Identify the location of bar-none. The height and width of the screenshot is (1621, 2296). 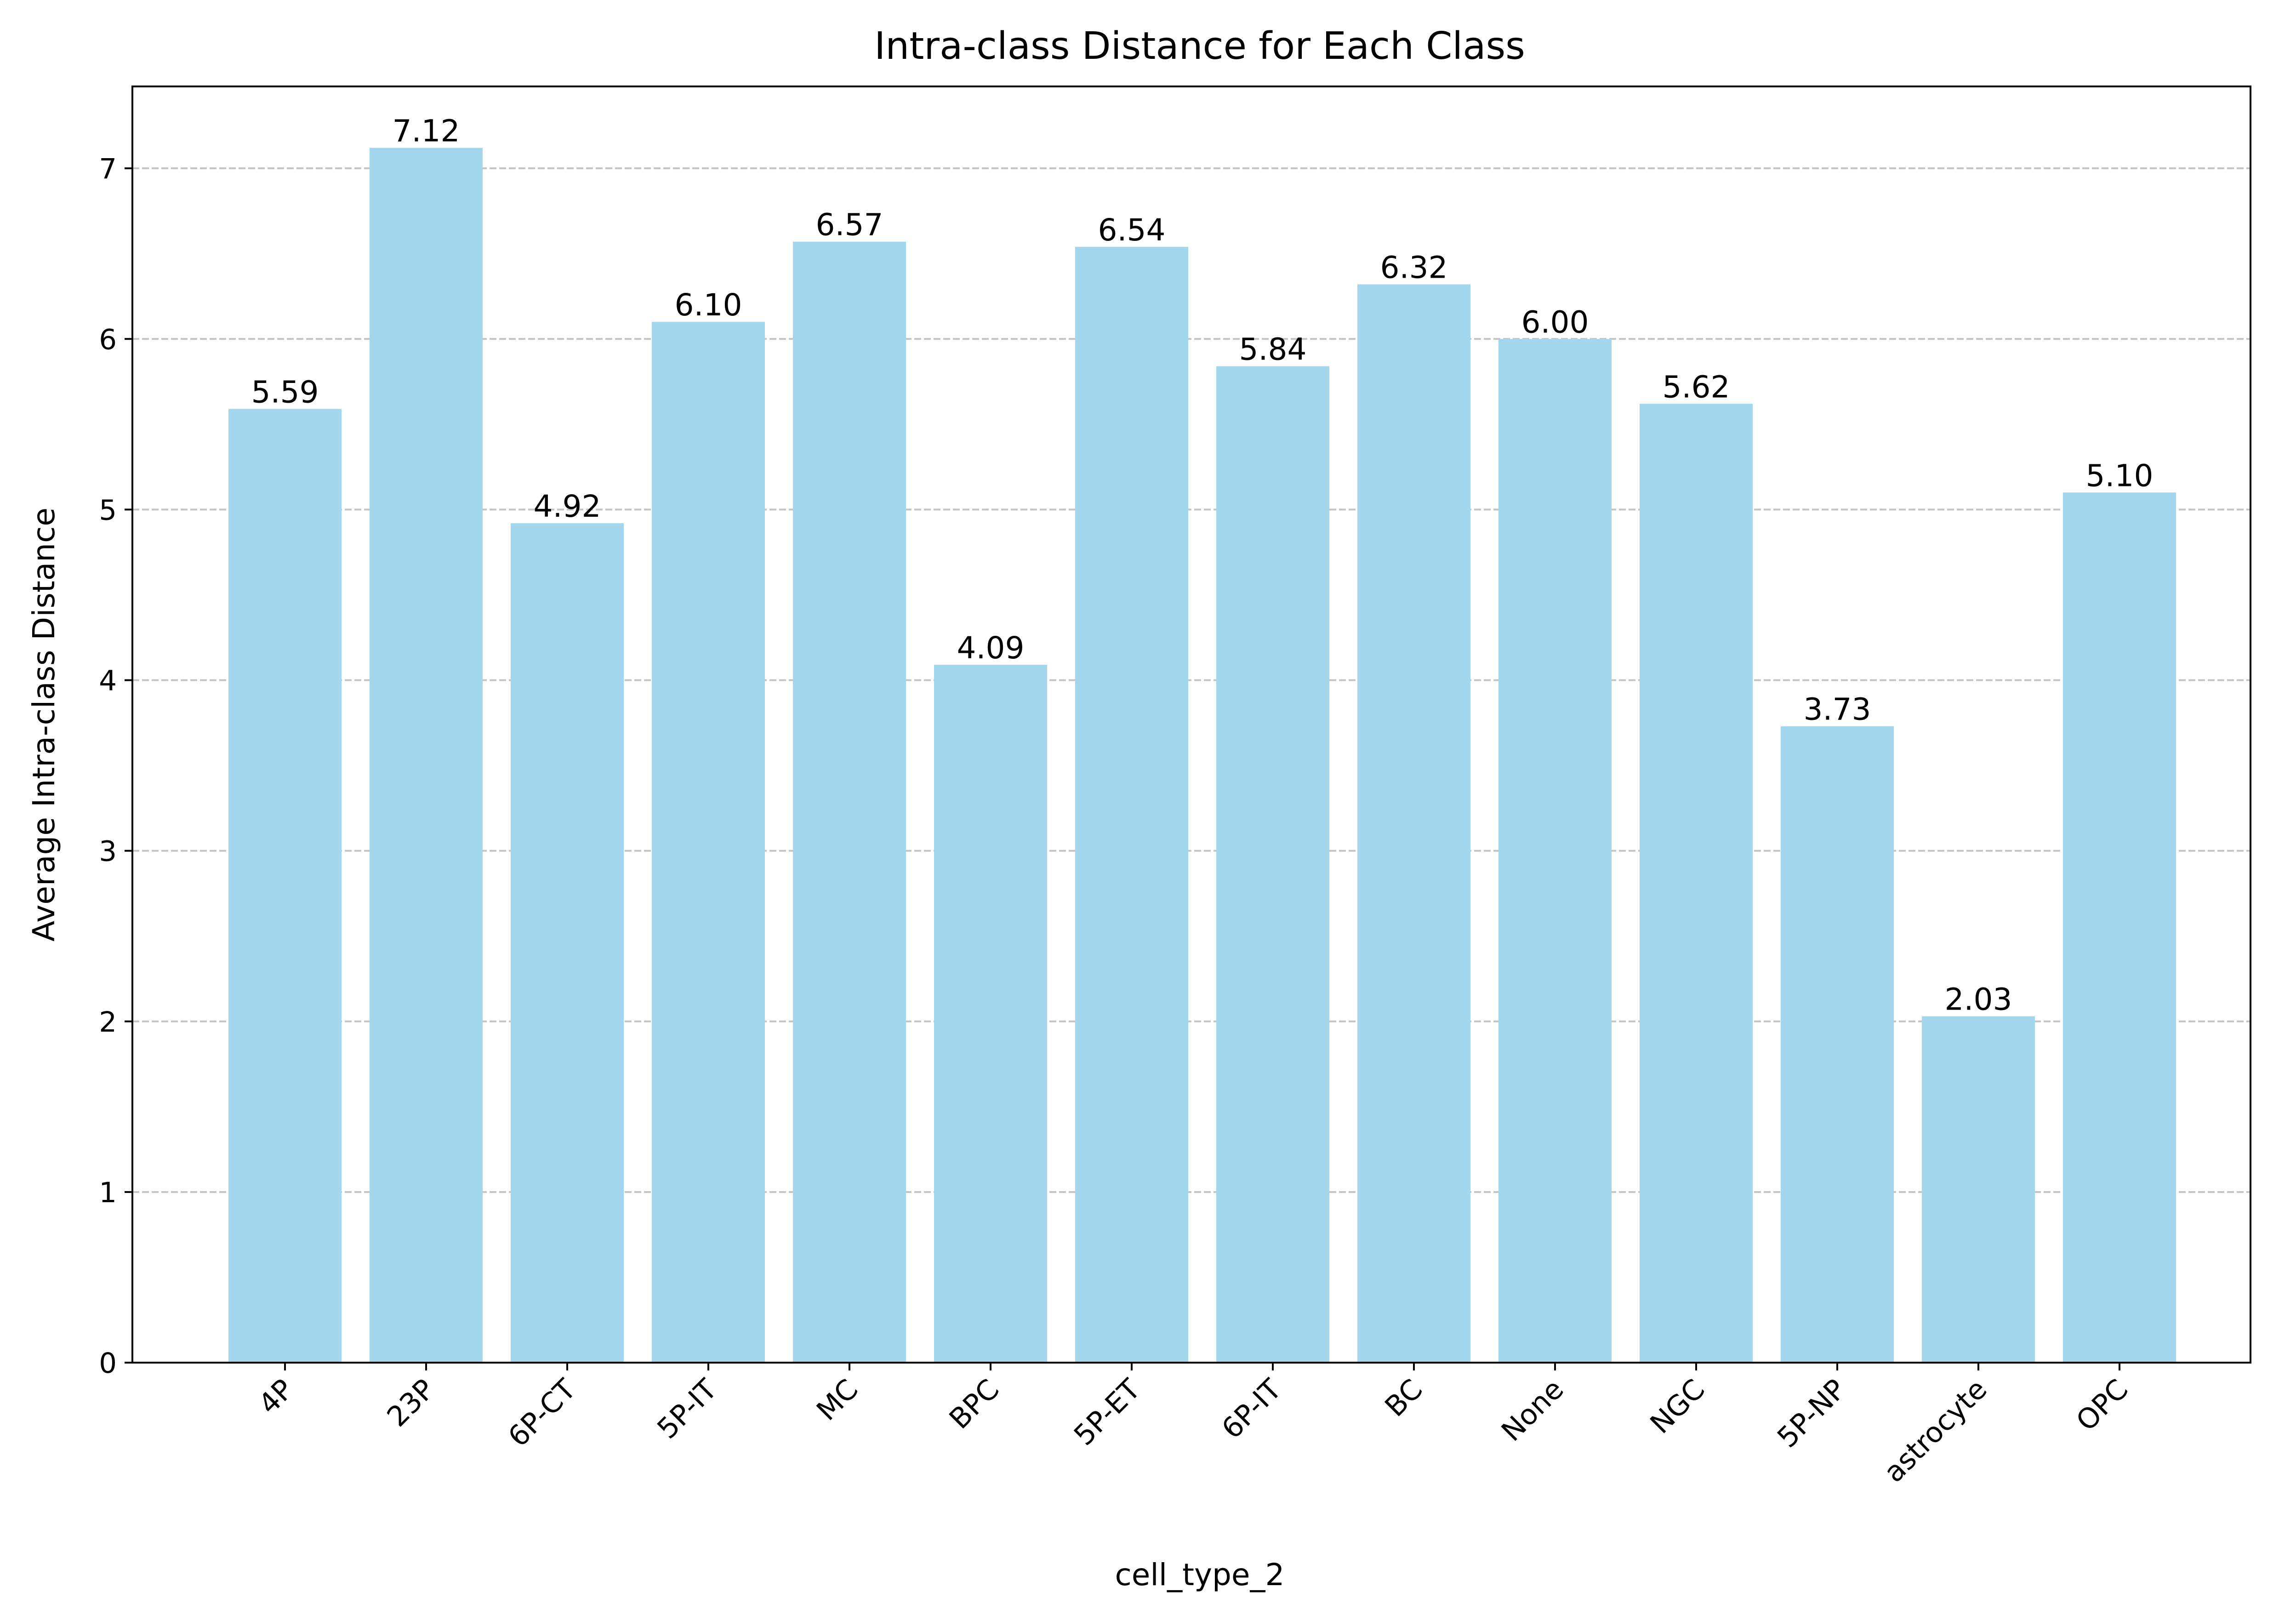
(1555, 851).